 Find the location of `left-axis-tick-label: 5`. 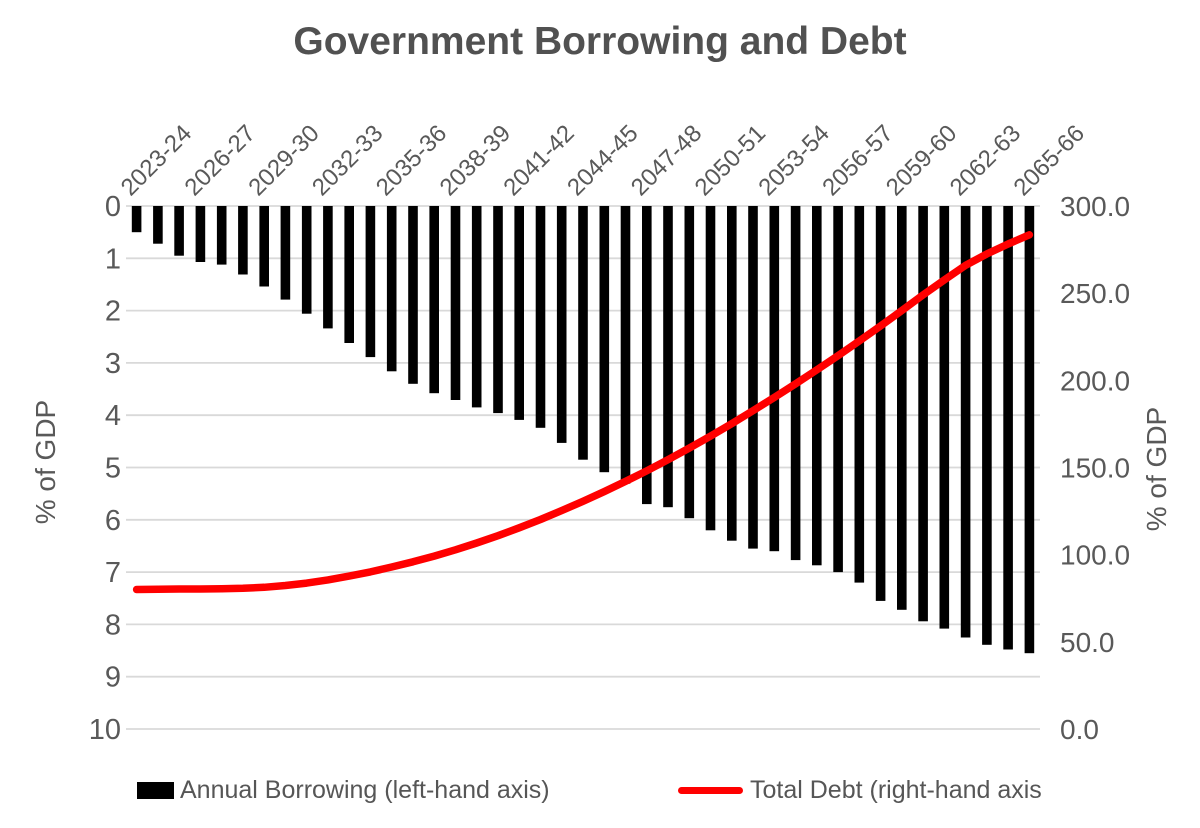

left-axis-tick-label: 5 is located at coordinates (113, 469).